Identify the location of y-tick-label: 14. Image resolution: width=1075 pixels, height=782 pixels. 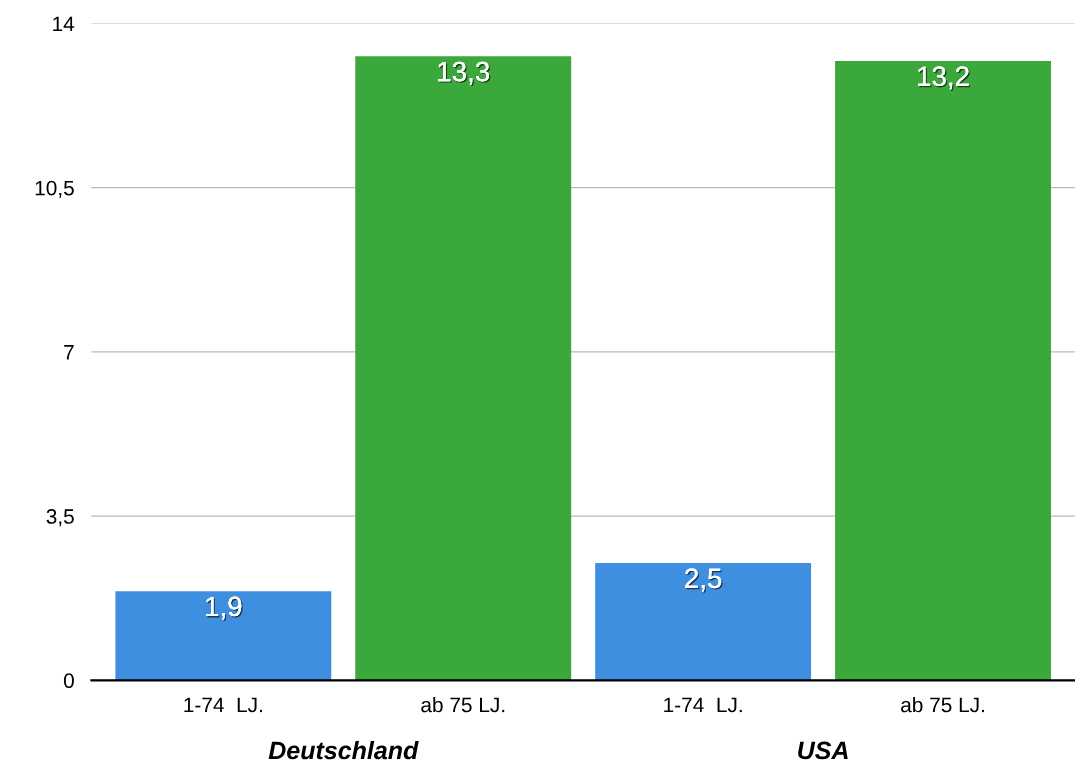
(64, 24).